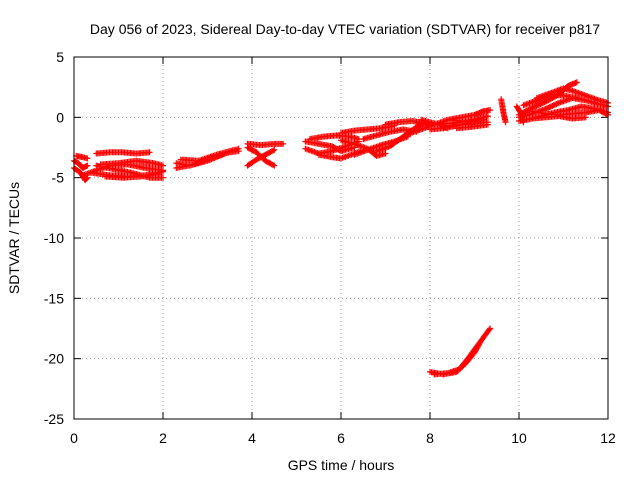 This screenshot has width=640, height=480. What do you see at coordinates (341, 465) in the screenshot?
I see `x-axis-label: GPS time / hours` at bounding box center [341, 465].